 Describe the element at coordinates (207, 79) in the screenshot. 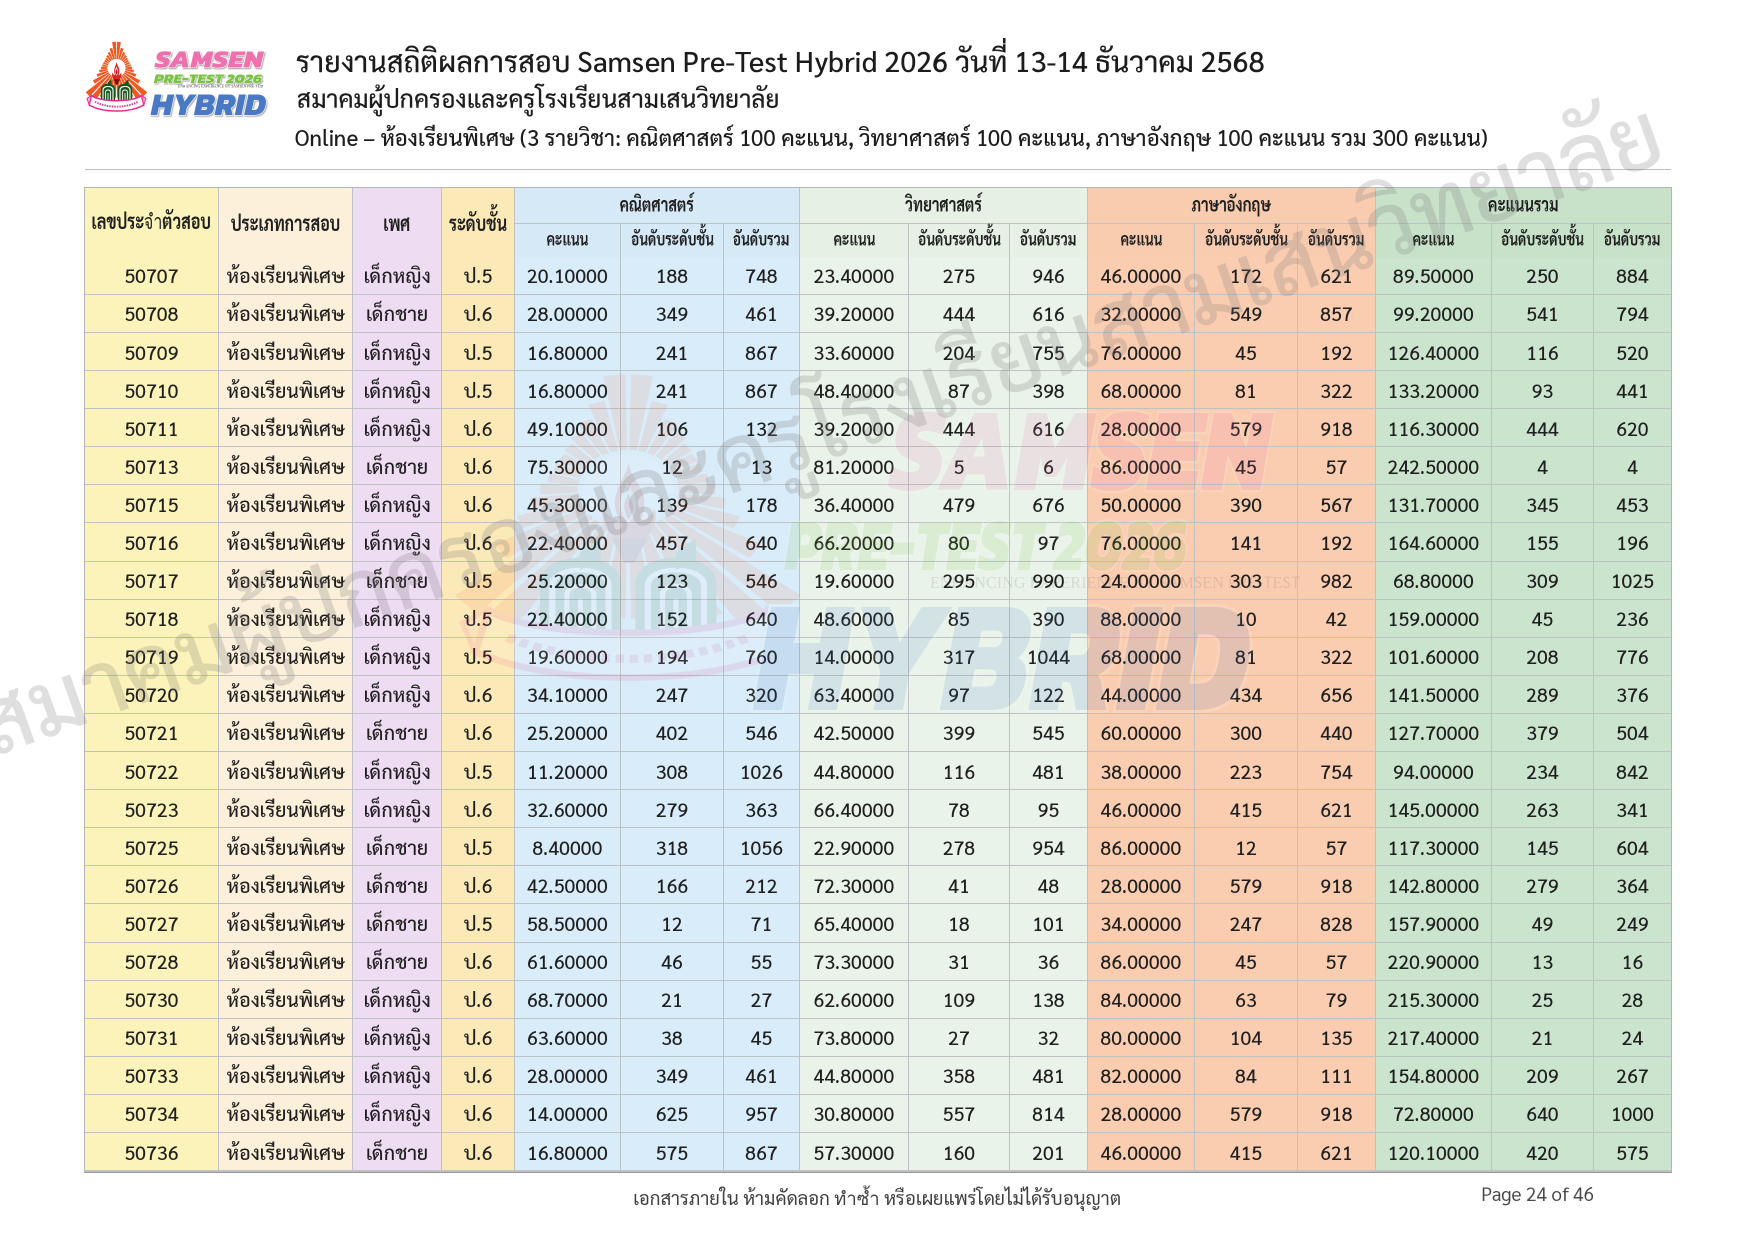

I see `svg-text: PRE-TEST 2026` at that location.